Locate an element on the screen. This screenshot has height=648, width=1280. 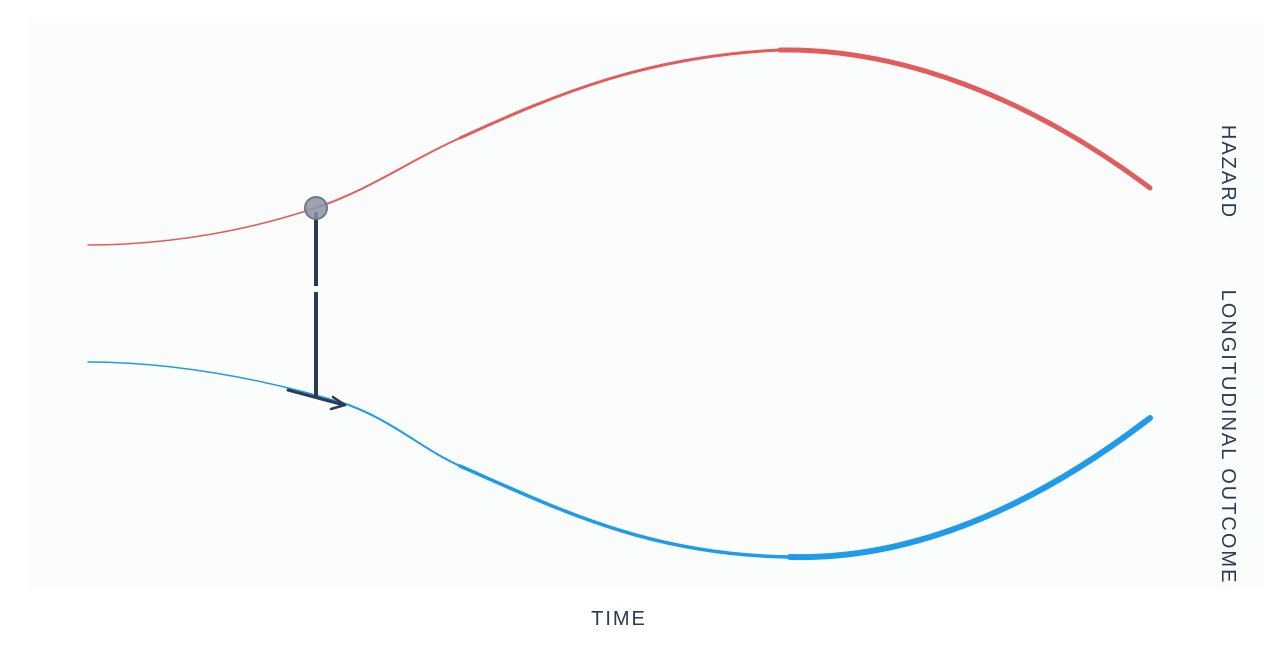
hazard-point-marker is located at coordinates (316, 208).